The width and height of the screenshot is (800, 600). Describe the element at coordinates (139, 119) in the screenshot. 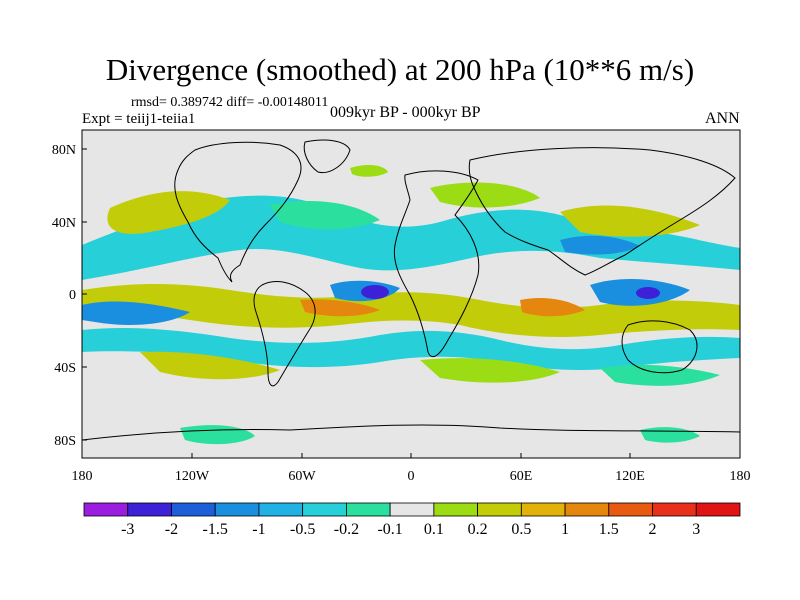

I see `experiment-label: Expt = teiij1-teiia1` at that location.